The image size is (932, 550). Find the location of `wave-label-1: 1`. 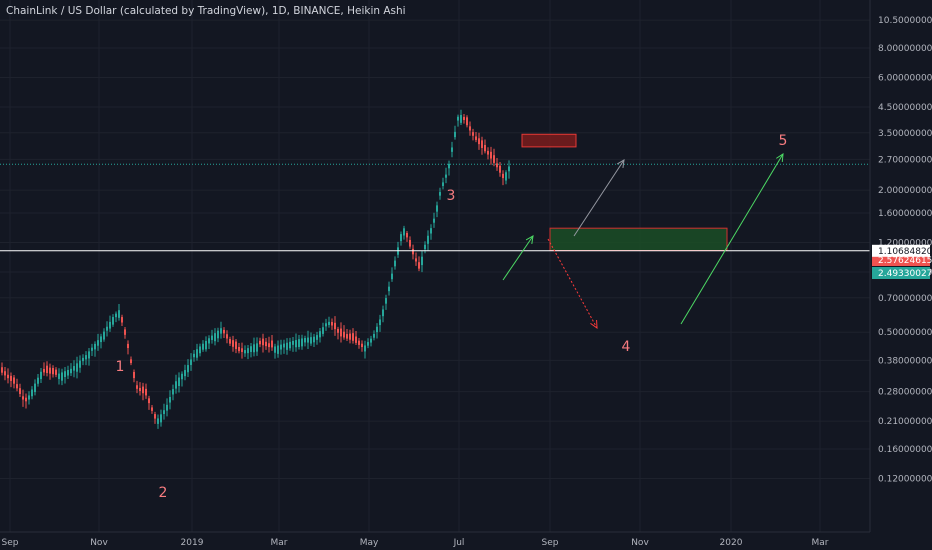

wave-label-1: 1 is located at coordinates (120, 367).